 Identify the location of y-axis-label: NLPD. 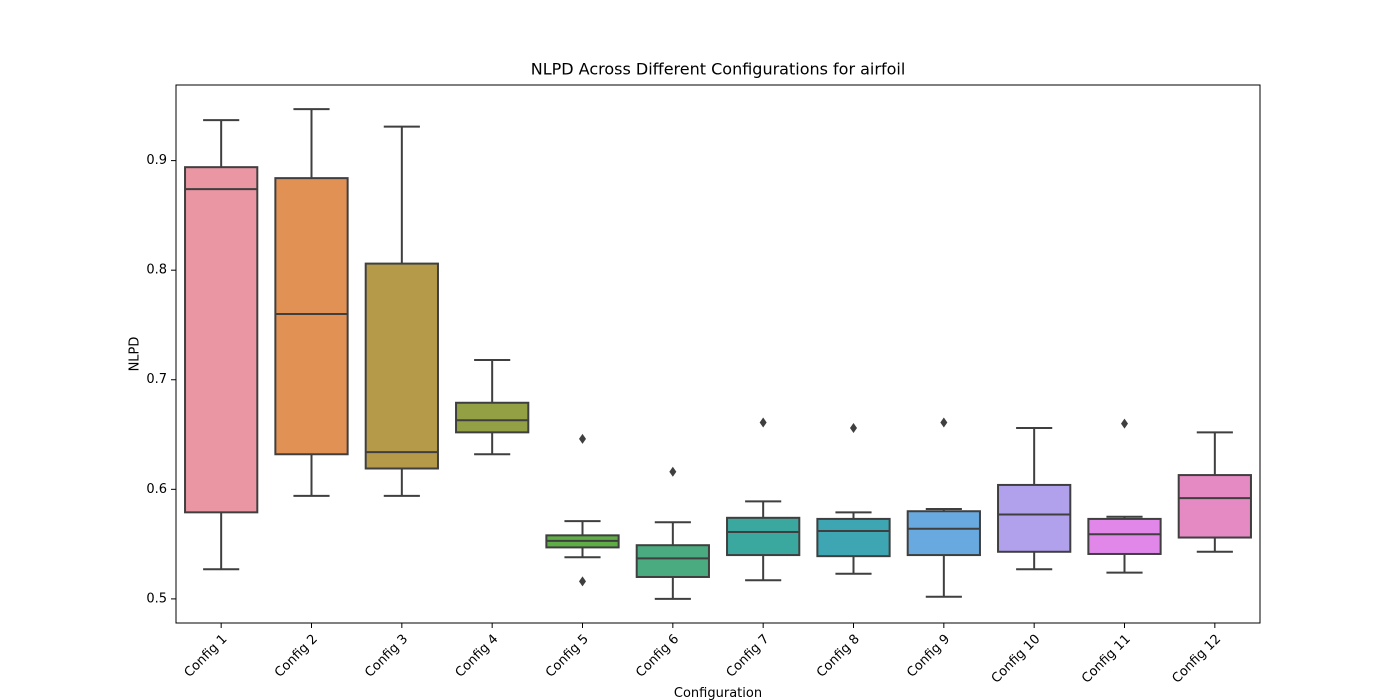
(135, 354).